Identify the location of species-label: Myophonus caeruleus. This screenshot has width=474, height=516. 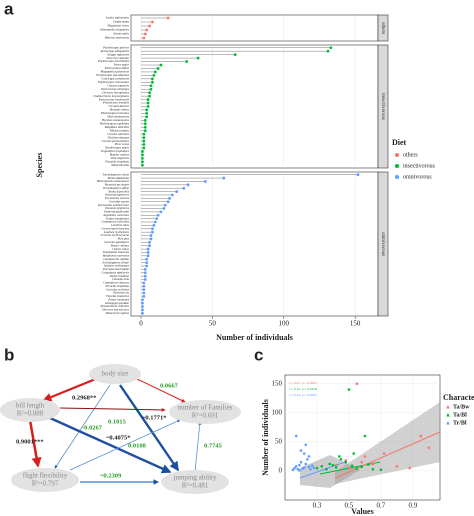
(116, 256).